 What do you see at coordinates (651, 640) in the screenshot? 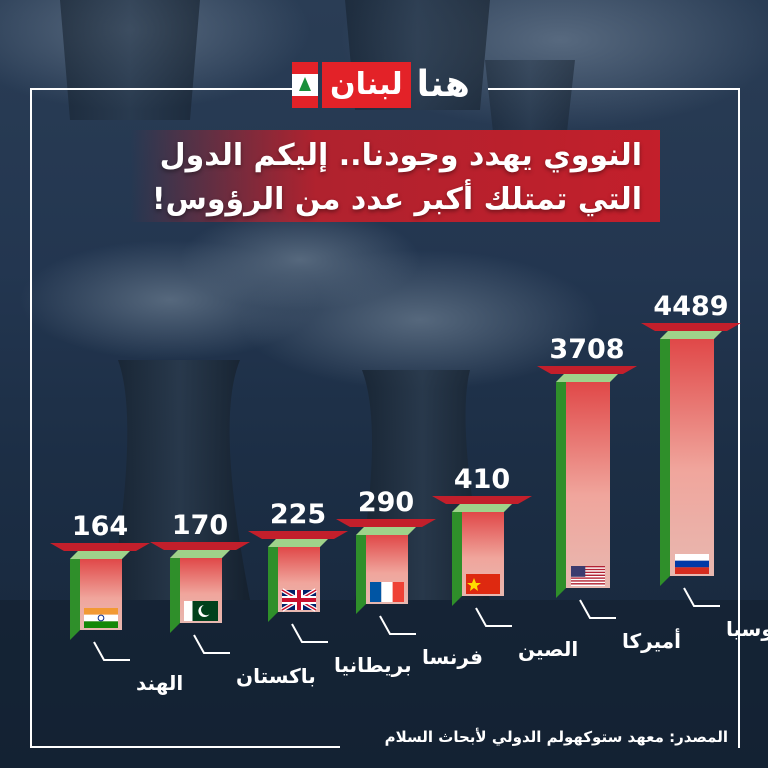
I see `category-label: أميركا` at bounding box center [651, 640].